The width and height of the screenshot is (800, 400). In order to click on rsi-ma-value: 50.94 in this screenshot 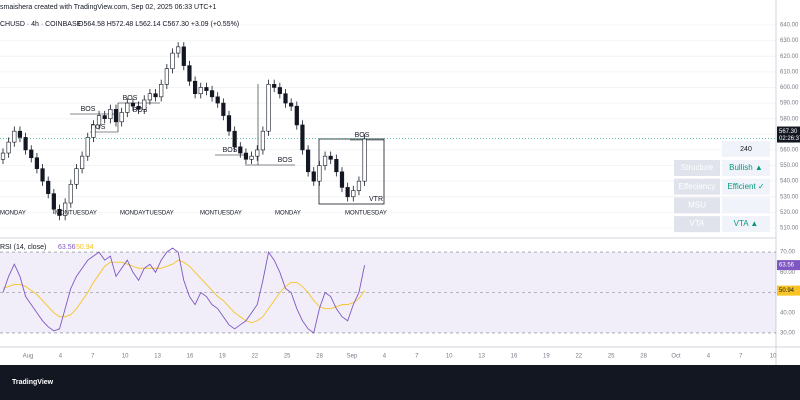, I will do `click(85, 247)`.